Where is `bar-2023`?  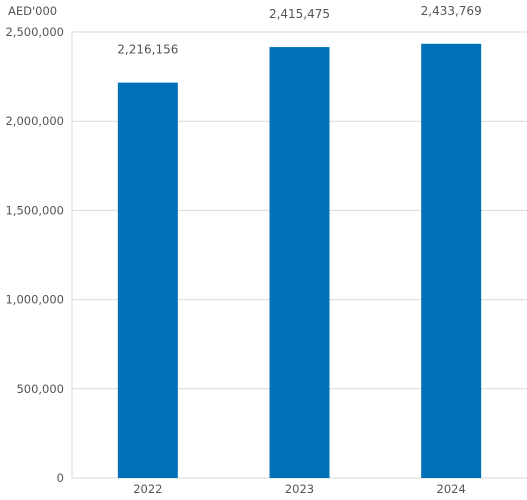
bar-2023 is located at coordinates (299, 263).